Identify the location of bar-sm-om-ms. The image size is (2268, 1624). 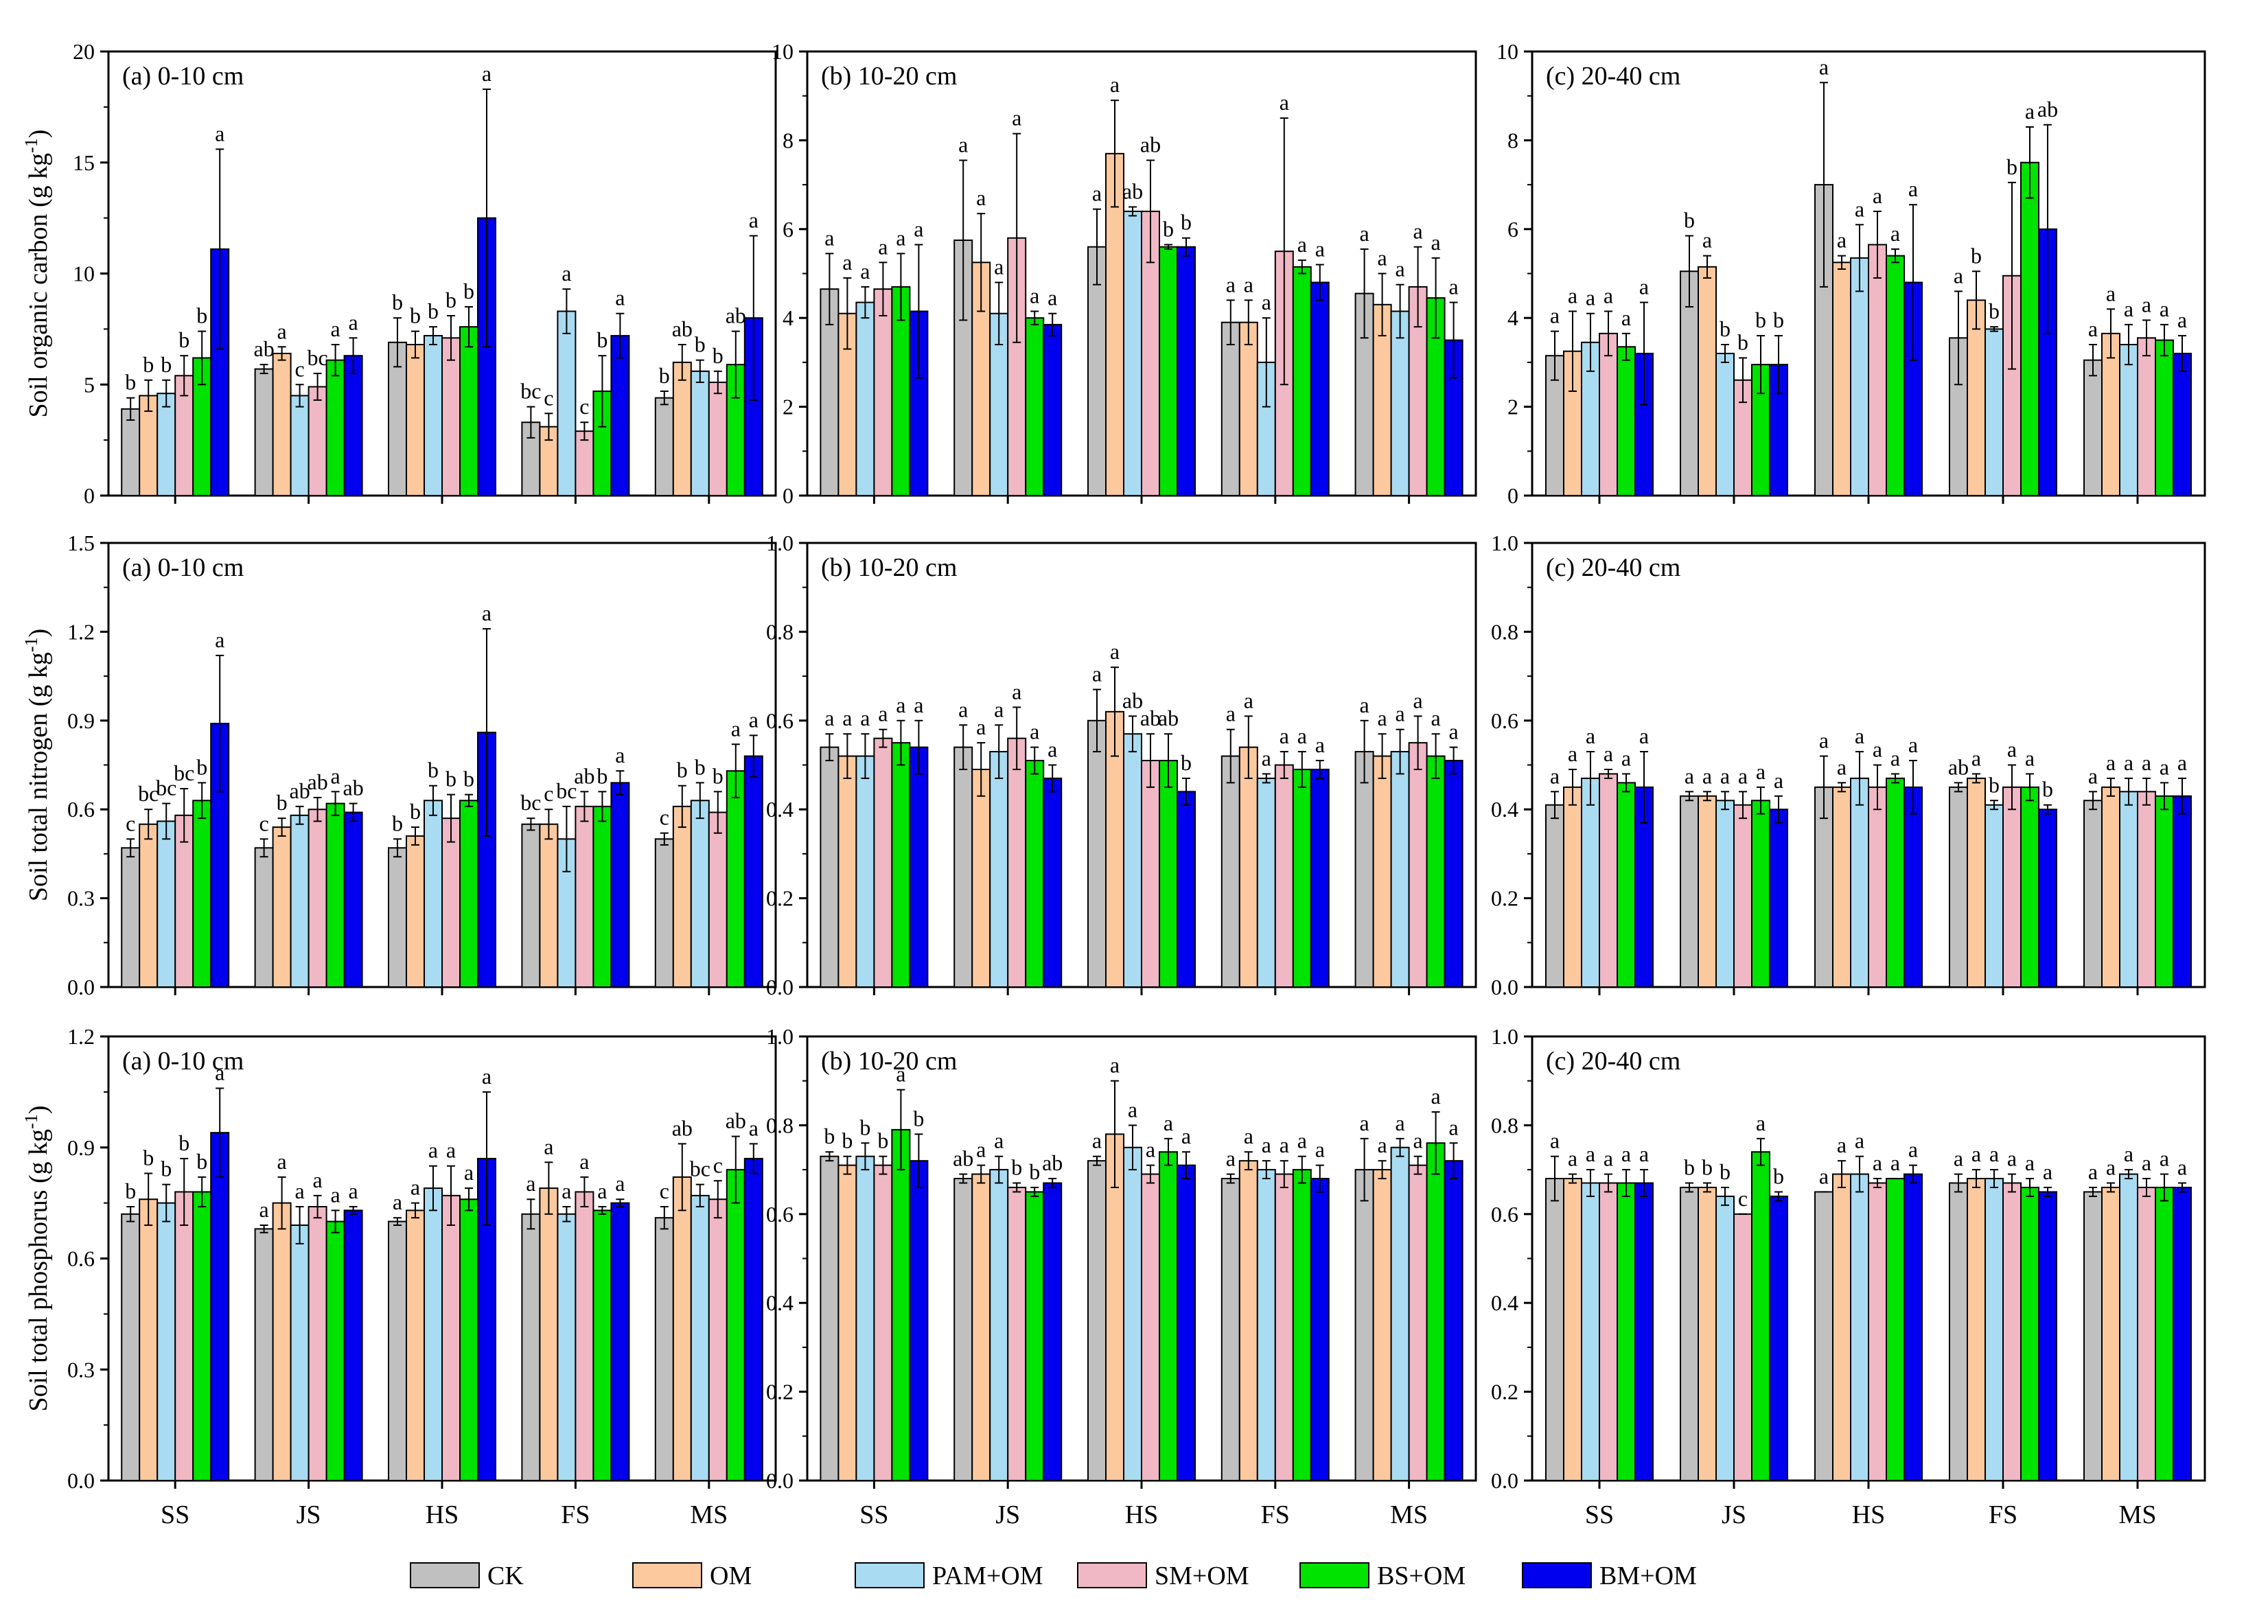
(2146, 416).